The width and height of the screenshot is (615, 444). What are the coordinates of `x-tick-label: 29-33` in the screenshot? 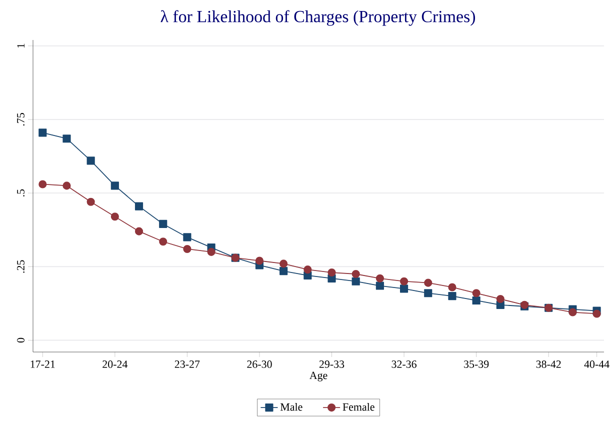 It's located at (331, 364).